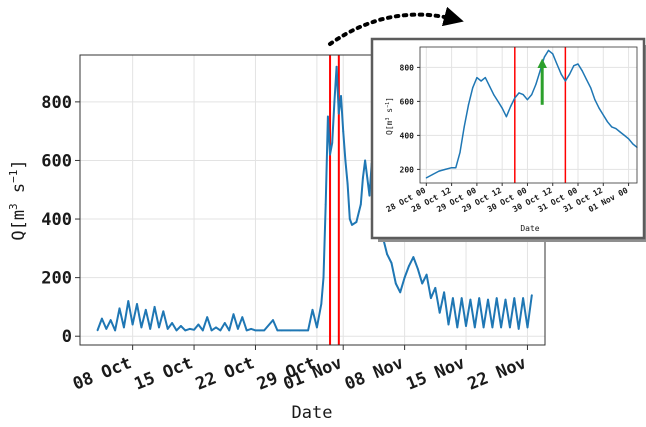  Describe the element at coordinates (529, 228) in the screenshot. I see `inset-x-axis-label: Date` at that location.